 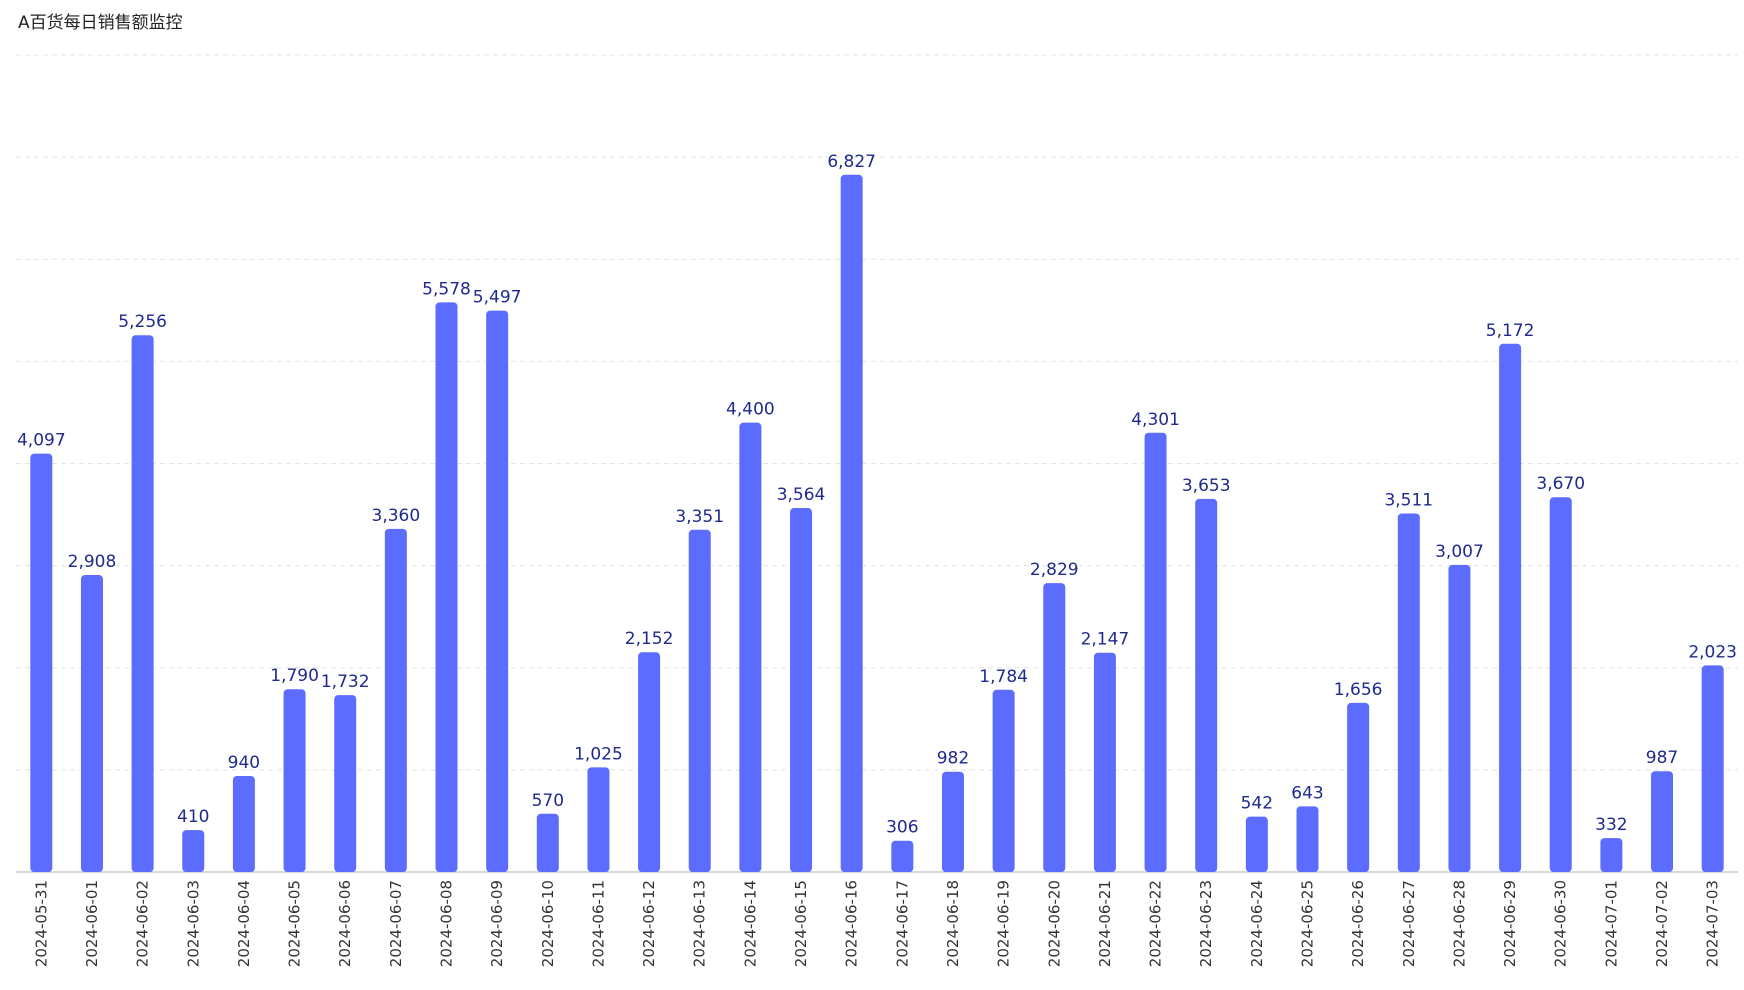 What do you see at coordinates (142, 322) in the screenshot?
I see `data-label: 5,256` at bounding box center [142, 322].